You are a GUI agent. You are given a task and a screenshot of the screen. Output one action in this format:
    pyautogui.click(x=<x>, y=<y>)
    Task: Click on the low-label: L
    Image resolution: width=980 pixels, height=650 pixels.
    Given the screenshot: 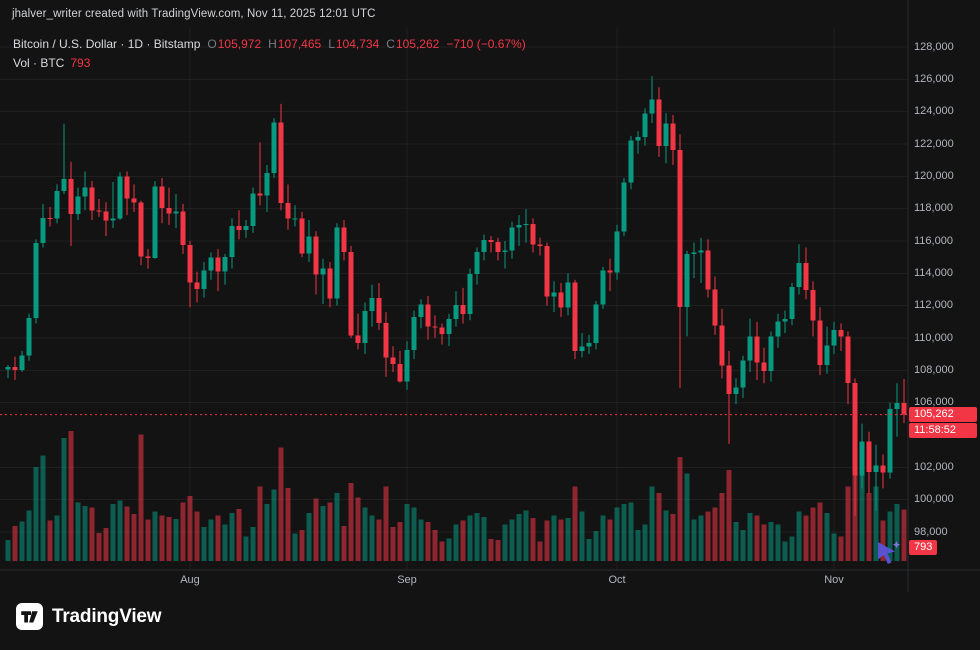 What is the action you would take?
    pyautogui.click(x=331, y=44)
    